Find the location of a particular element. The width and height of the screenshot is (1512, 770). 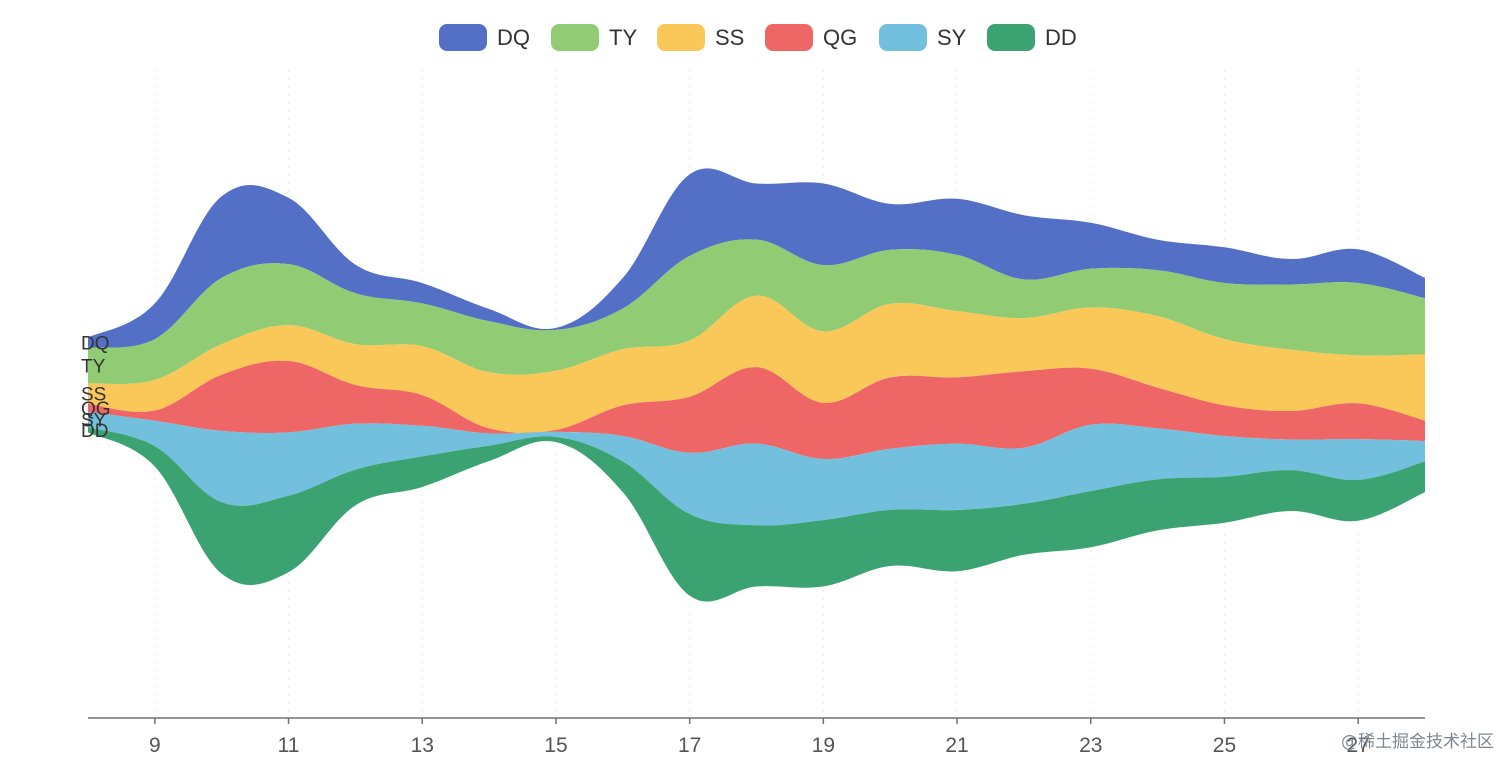

legend-item-qg: QG is located at coordinates (811, 37).